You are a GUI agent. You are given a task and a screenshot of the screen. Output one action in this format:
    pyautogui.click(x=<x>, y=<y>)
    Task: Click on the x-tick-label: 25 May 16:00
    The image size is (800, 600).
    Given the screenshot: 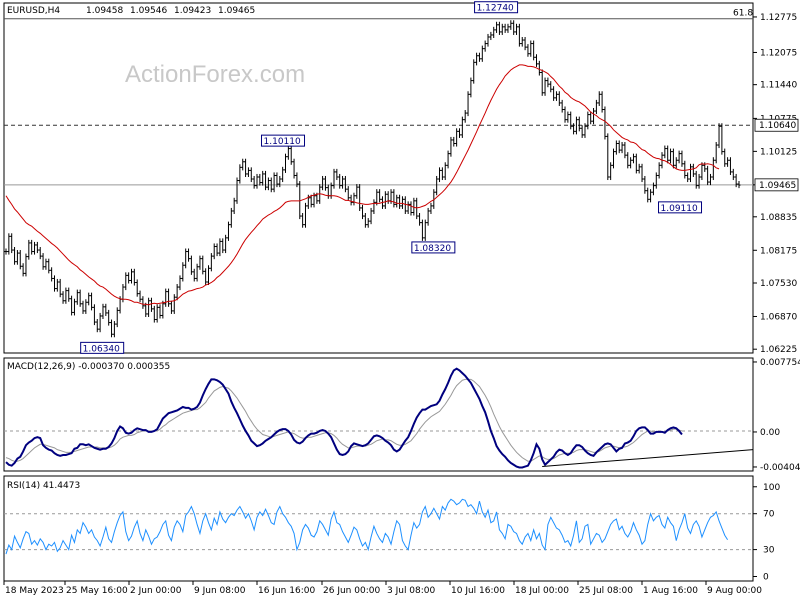 What is the action you would take?
    pyautogui.click(x=97, y=591)
    